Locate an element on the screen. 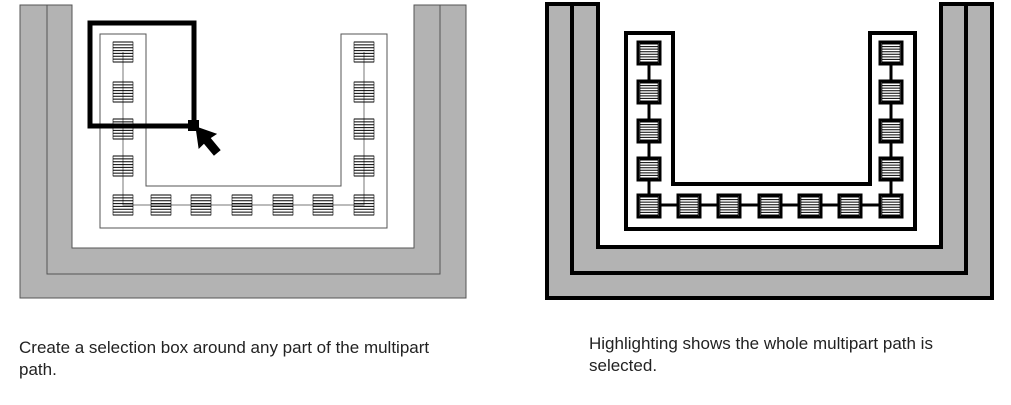  multipart-path-outline-highlighted is located at coordinates (770, 131).